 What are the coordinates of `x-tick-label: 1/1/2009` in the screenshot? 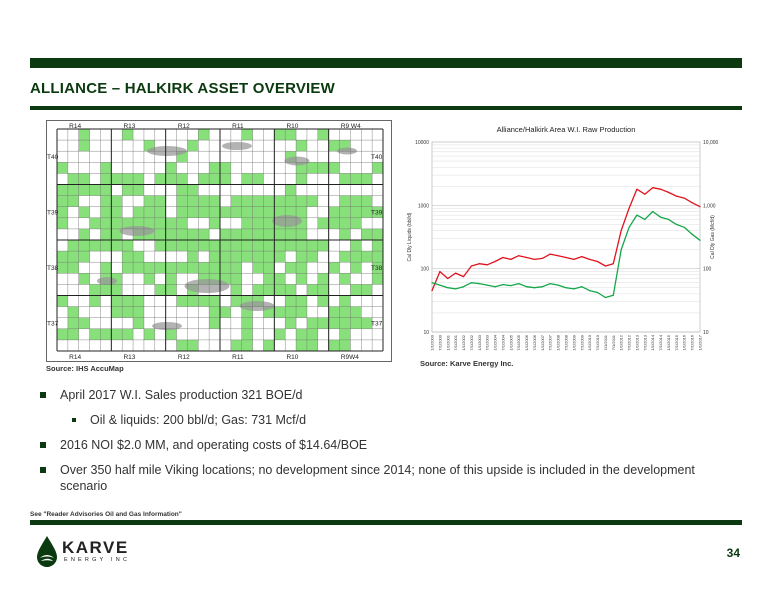 It's located at (573, 342).